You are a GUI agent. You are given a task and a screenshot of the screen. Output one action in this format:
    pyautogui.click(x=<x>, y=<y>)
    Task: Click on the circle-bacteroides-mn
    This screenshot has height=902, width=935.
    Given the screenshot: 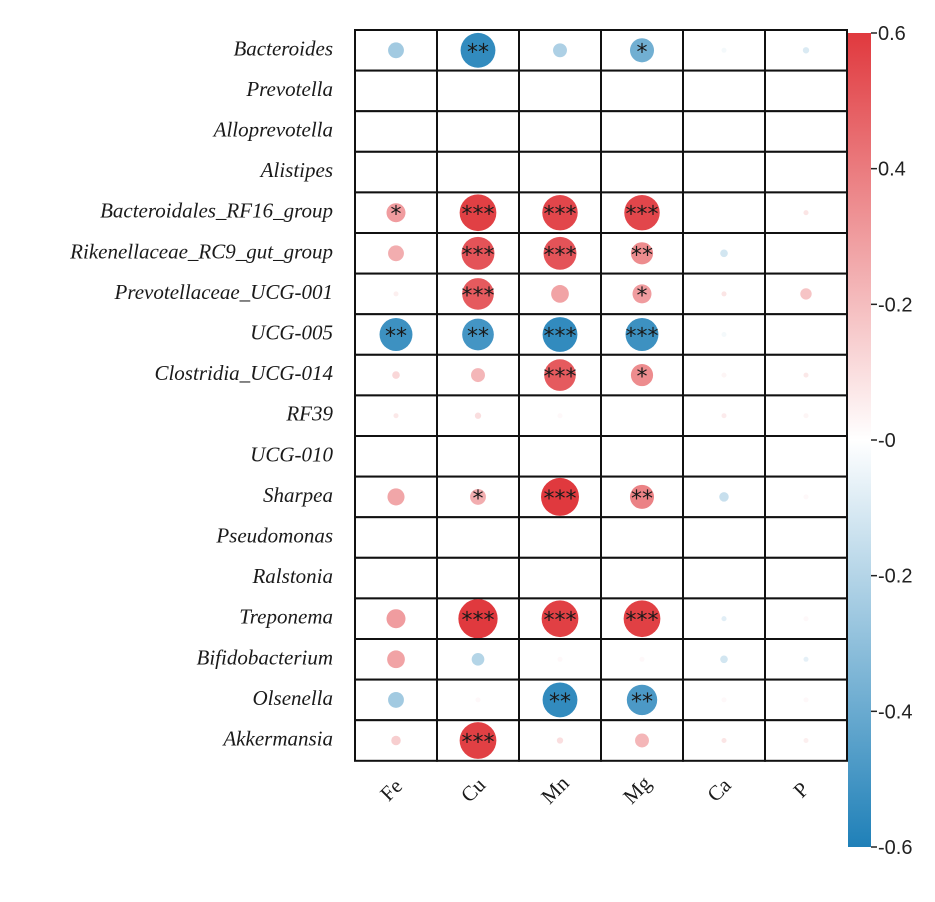 What is the action you would take?
    pyautogui.click(x=560, y=50)
    